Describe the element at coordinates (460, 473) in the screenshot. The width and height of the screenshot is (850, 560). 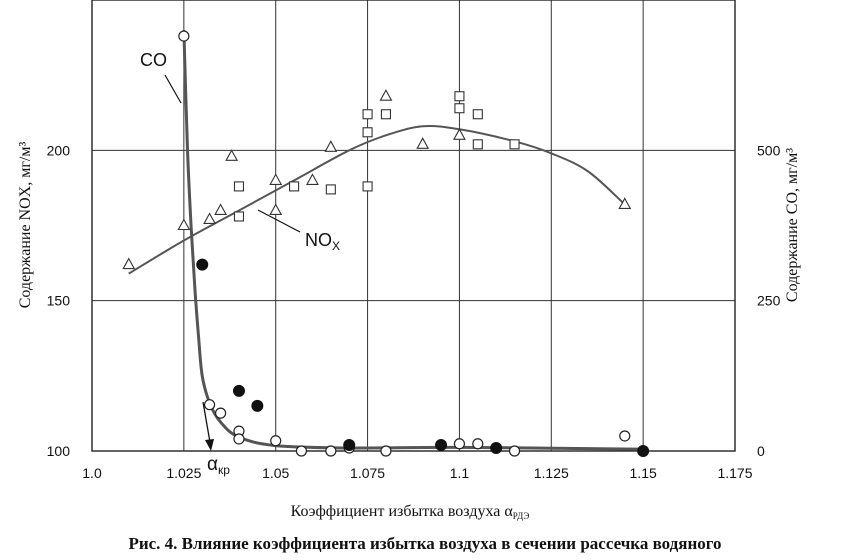
I see `x-tick-label: 1.1` at that location.